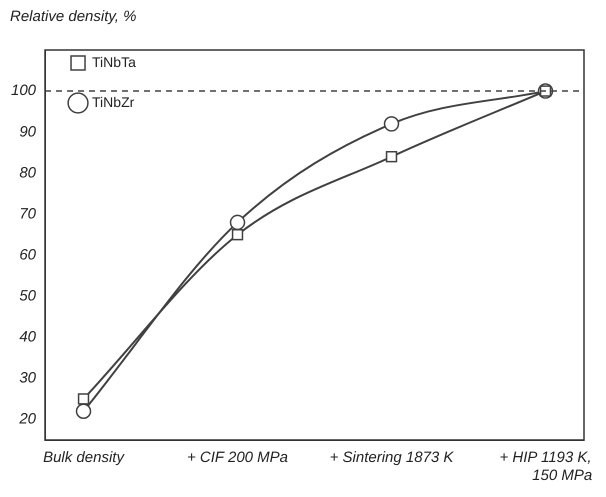 The width and height of the screenshot is (606, 497). What do you see at coordinates (28, 337) in the screenshot?
I see `y-tick-label: 40` at bounding box center [28, 337].